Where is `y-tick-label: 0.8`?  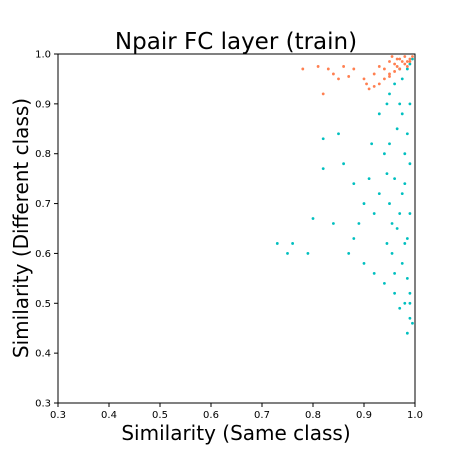 y-tick-label: 0.8 is located at coordinates (43, 154).